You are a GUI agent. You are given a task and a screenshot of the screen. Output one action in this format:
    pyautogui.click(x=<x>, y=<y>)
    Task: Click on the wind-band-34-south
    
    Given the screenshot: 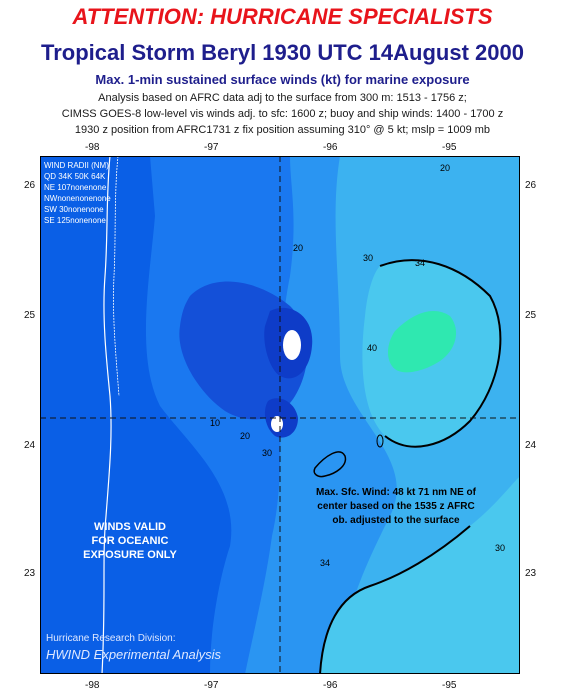 What is the action you would take?
    pyautogui.click(x=420, y=575)
    